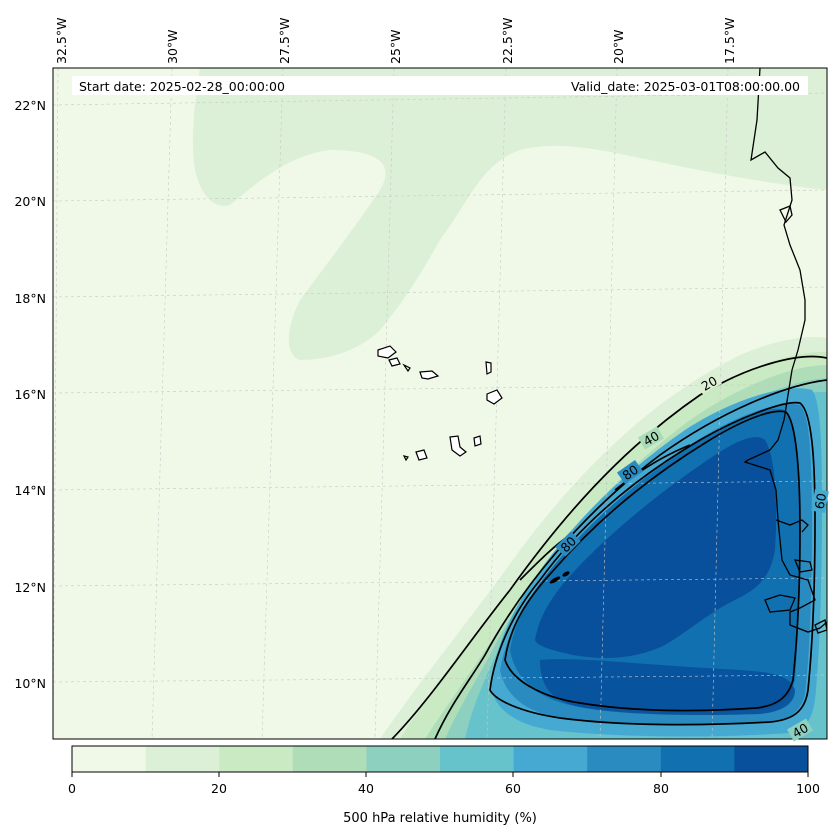 The image size is (837, 836). I want to click on lat-tick-18n: 18°N, so click(30, 298).